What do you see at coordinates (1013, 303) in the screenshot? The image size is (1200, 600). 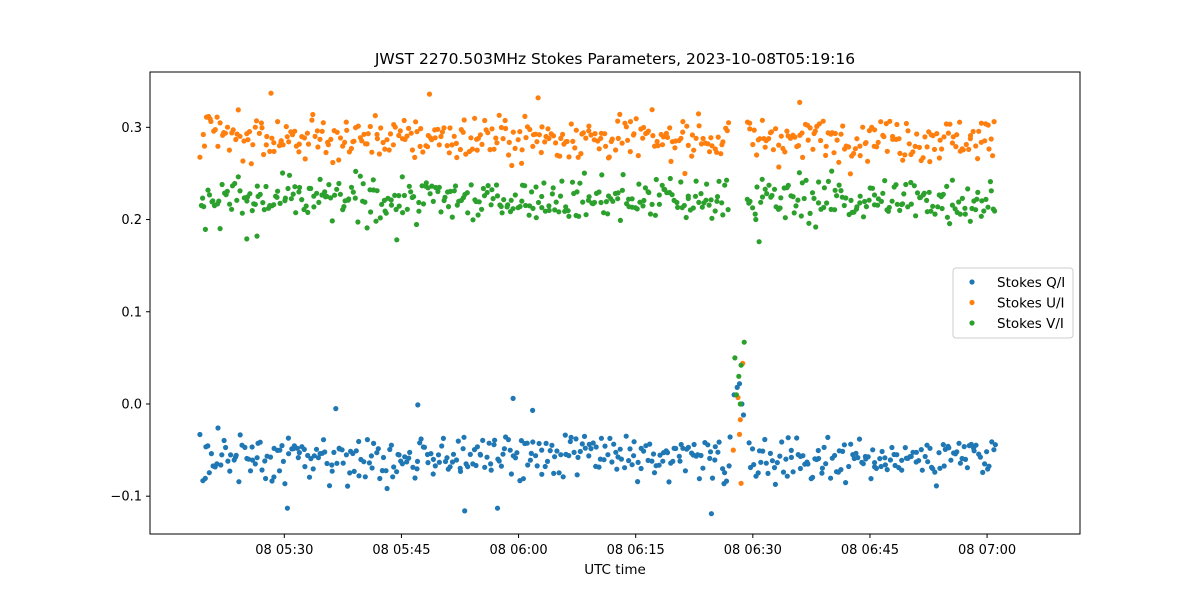 I see `legend-box` at bounding box center [1013, 303].